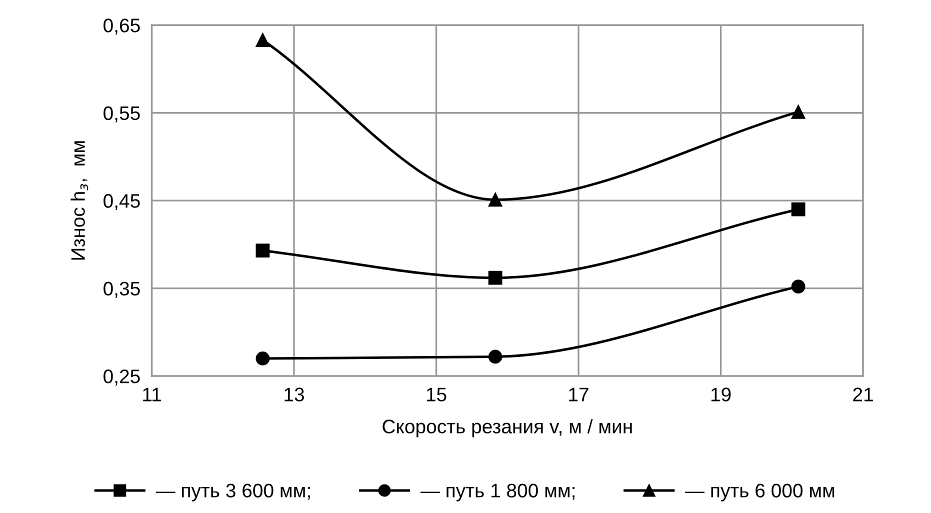  Describe the element at coordinates (152, 395) in the screenshot. I see `x-tick-label: 11` at that location.